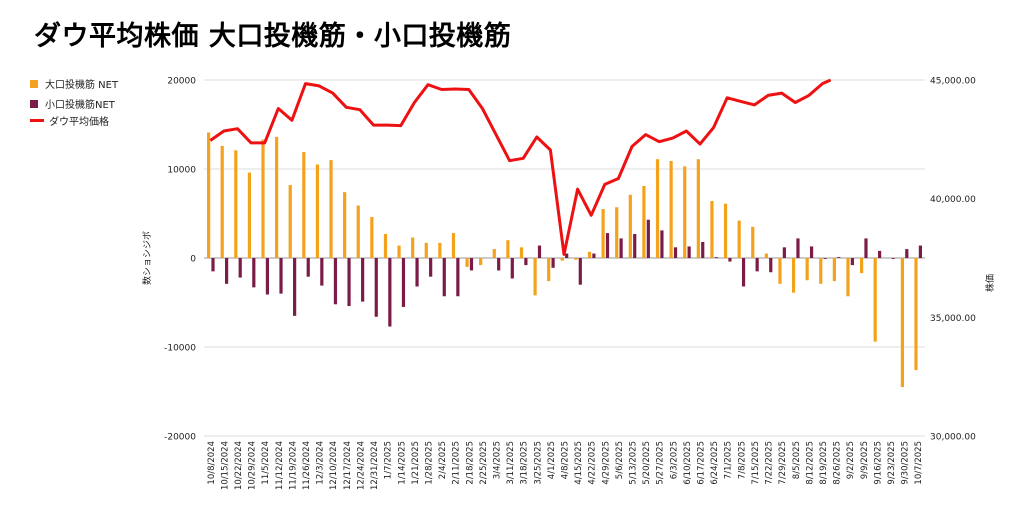 This screenshot has width=1024, height=515. What do you see at coordinates (953, 82) in the screenshot?
I see `y2-tick-label: 45,000.00` at bounding box center [953, 82].